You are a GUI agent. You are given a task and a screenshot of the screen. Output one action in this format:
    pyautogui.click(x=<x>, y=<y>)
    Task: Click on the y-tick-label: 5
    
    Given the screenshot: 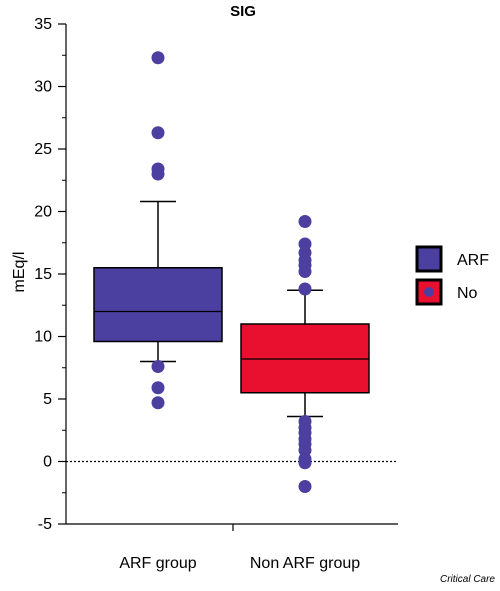 What is the action you would take?
    pyautogui.click(x=47, y=399)
    